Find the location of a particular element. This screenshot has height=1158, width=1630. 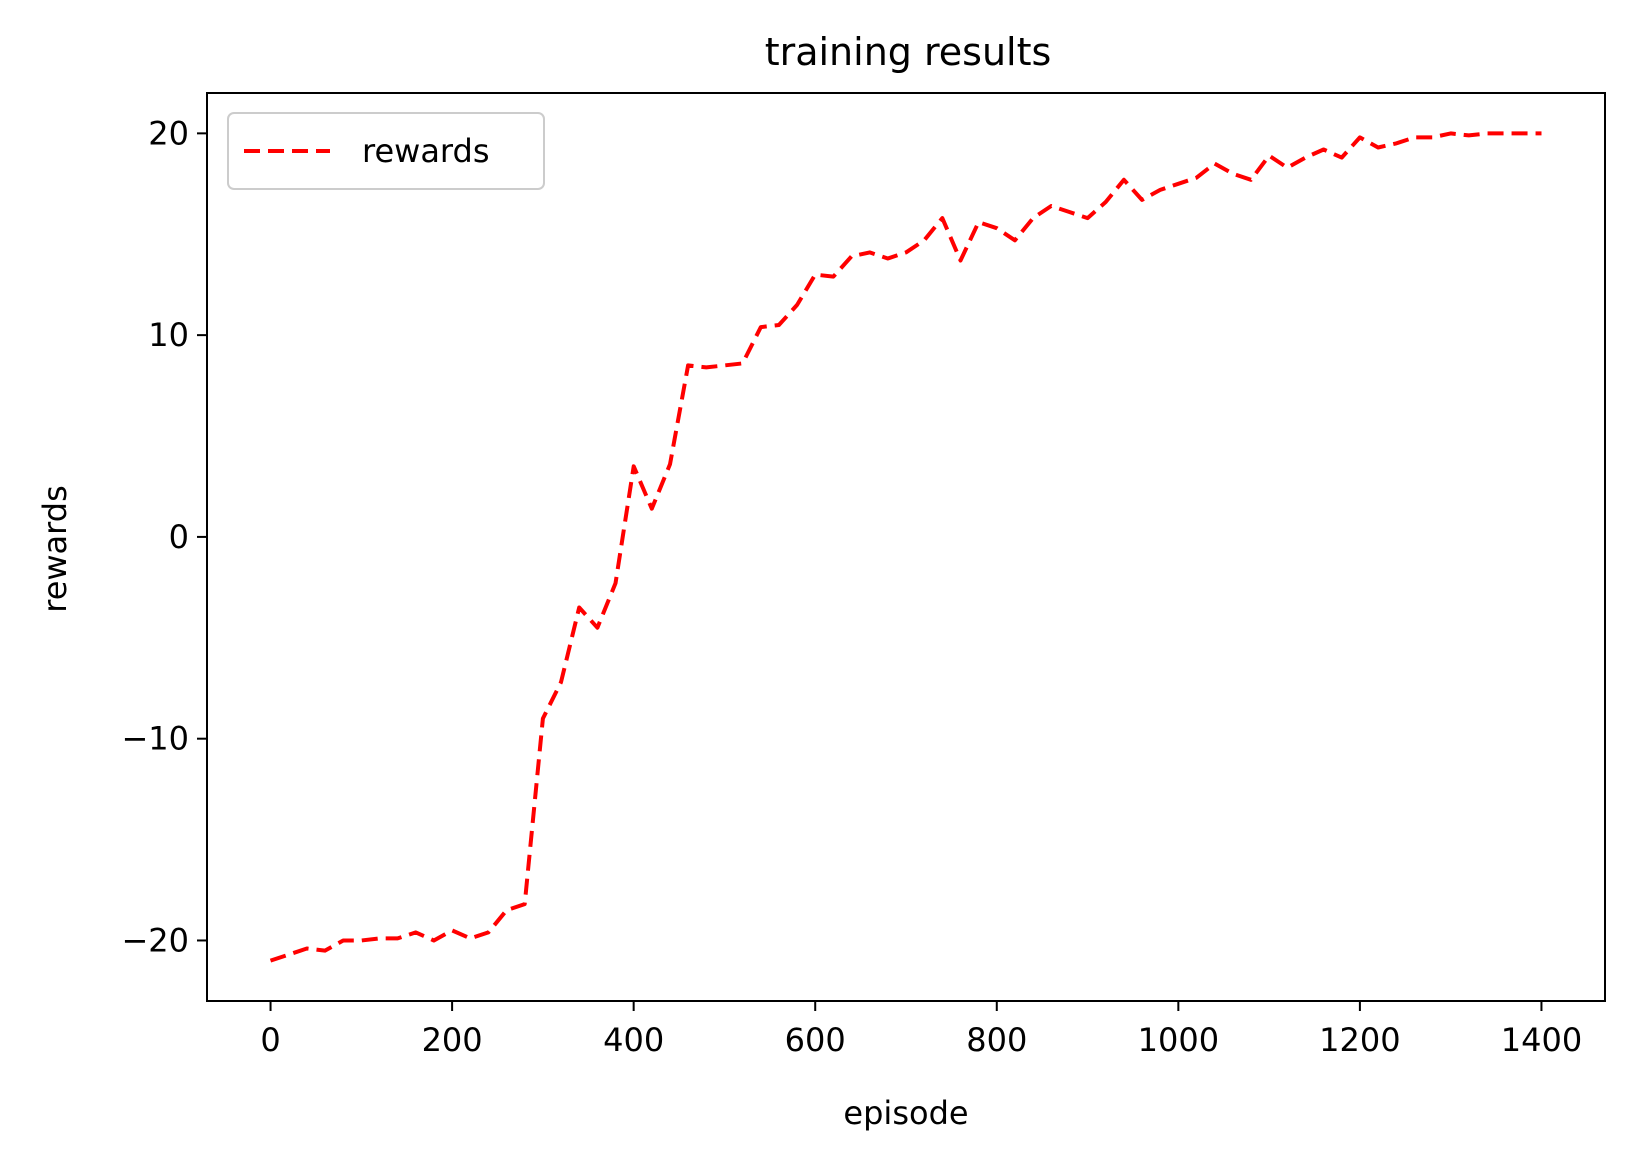

x-tick-label: 0 is located at coordinates (270, 1040).